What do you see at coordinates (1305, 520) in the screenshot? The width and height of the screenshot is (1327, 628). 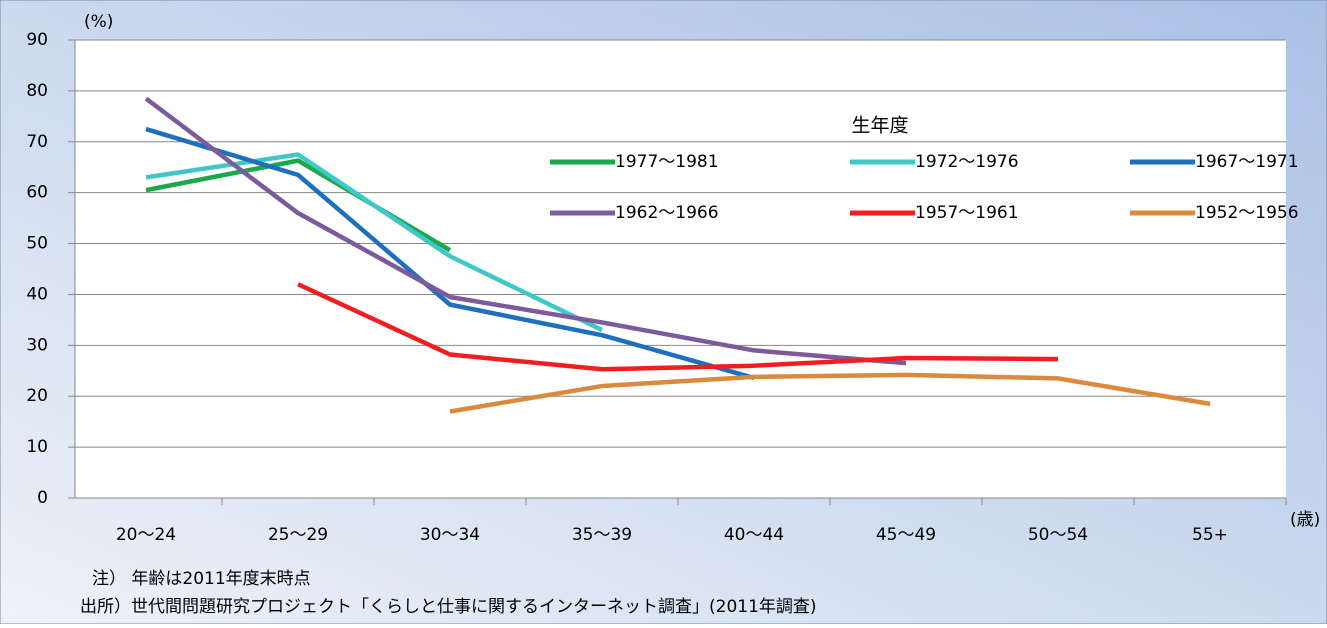 I see `x-axis-label: (歳)` at bounding box center [1305, 520].